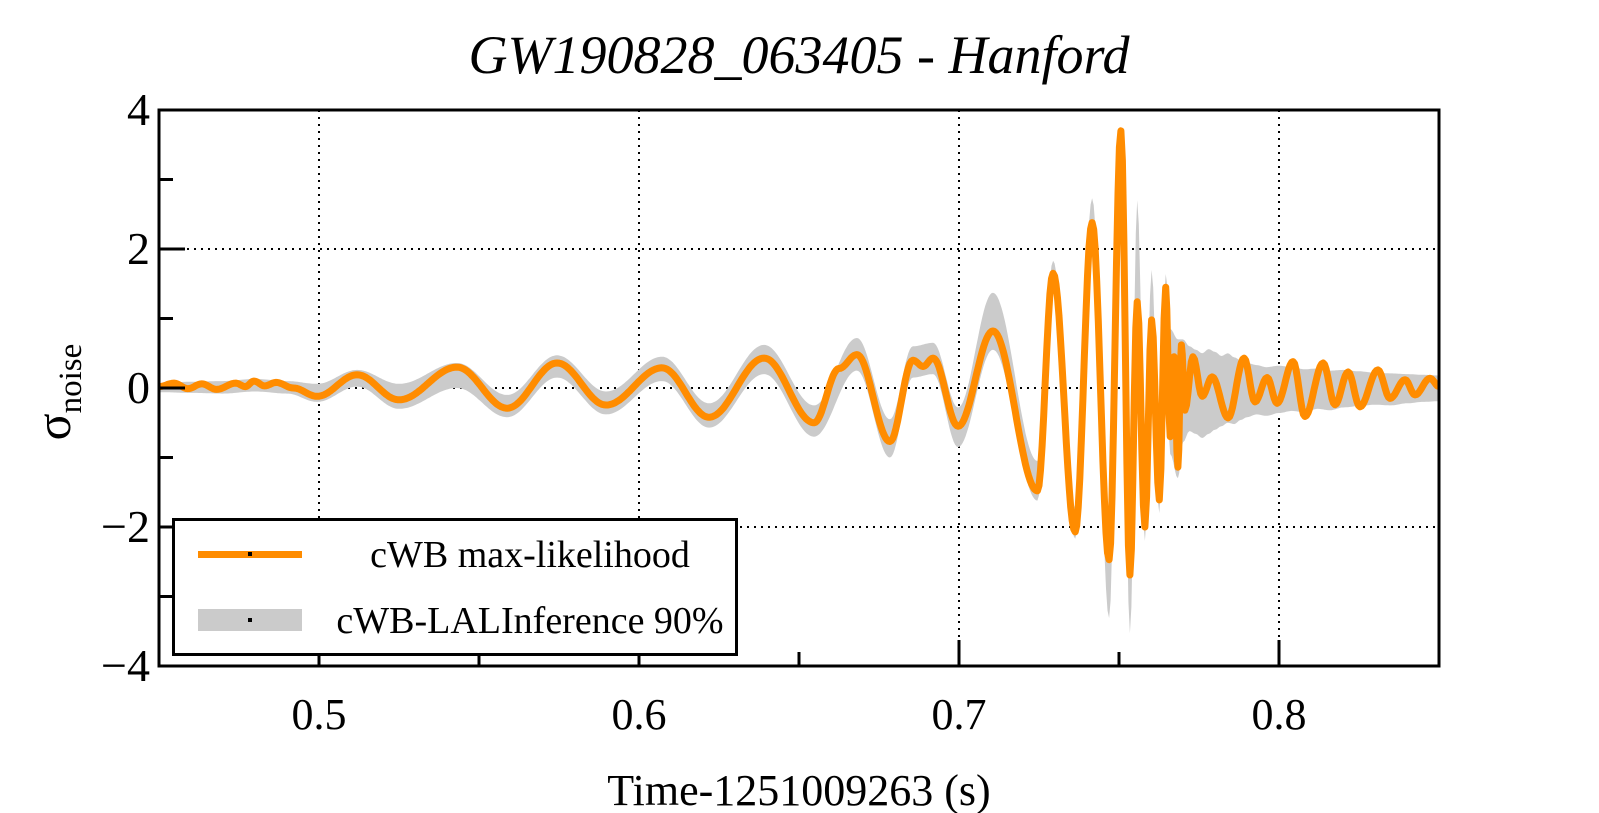 Image resolution: width=1599 pixels, height=813 pixels. What do you see at coordinates (53, 427) in the screenshot?
I see `sigma-symbol: σ` at bounding box center [53, 427].